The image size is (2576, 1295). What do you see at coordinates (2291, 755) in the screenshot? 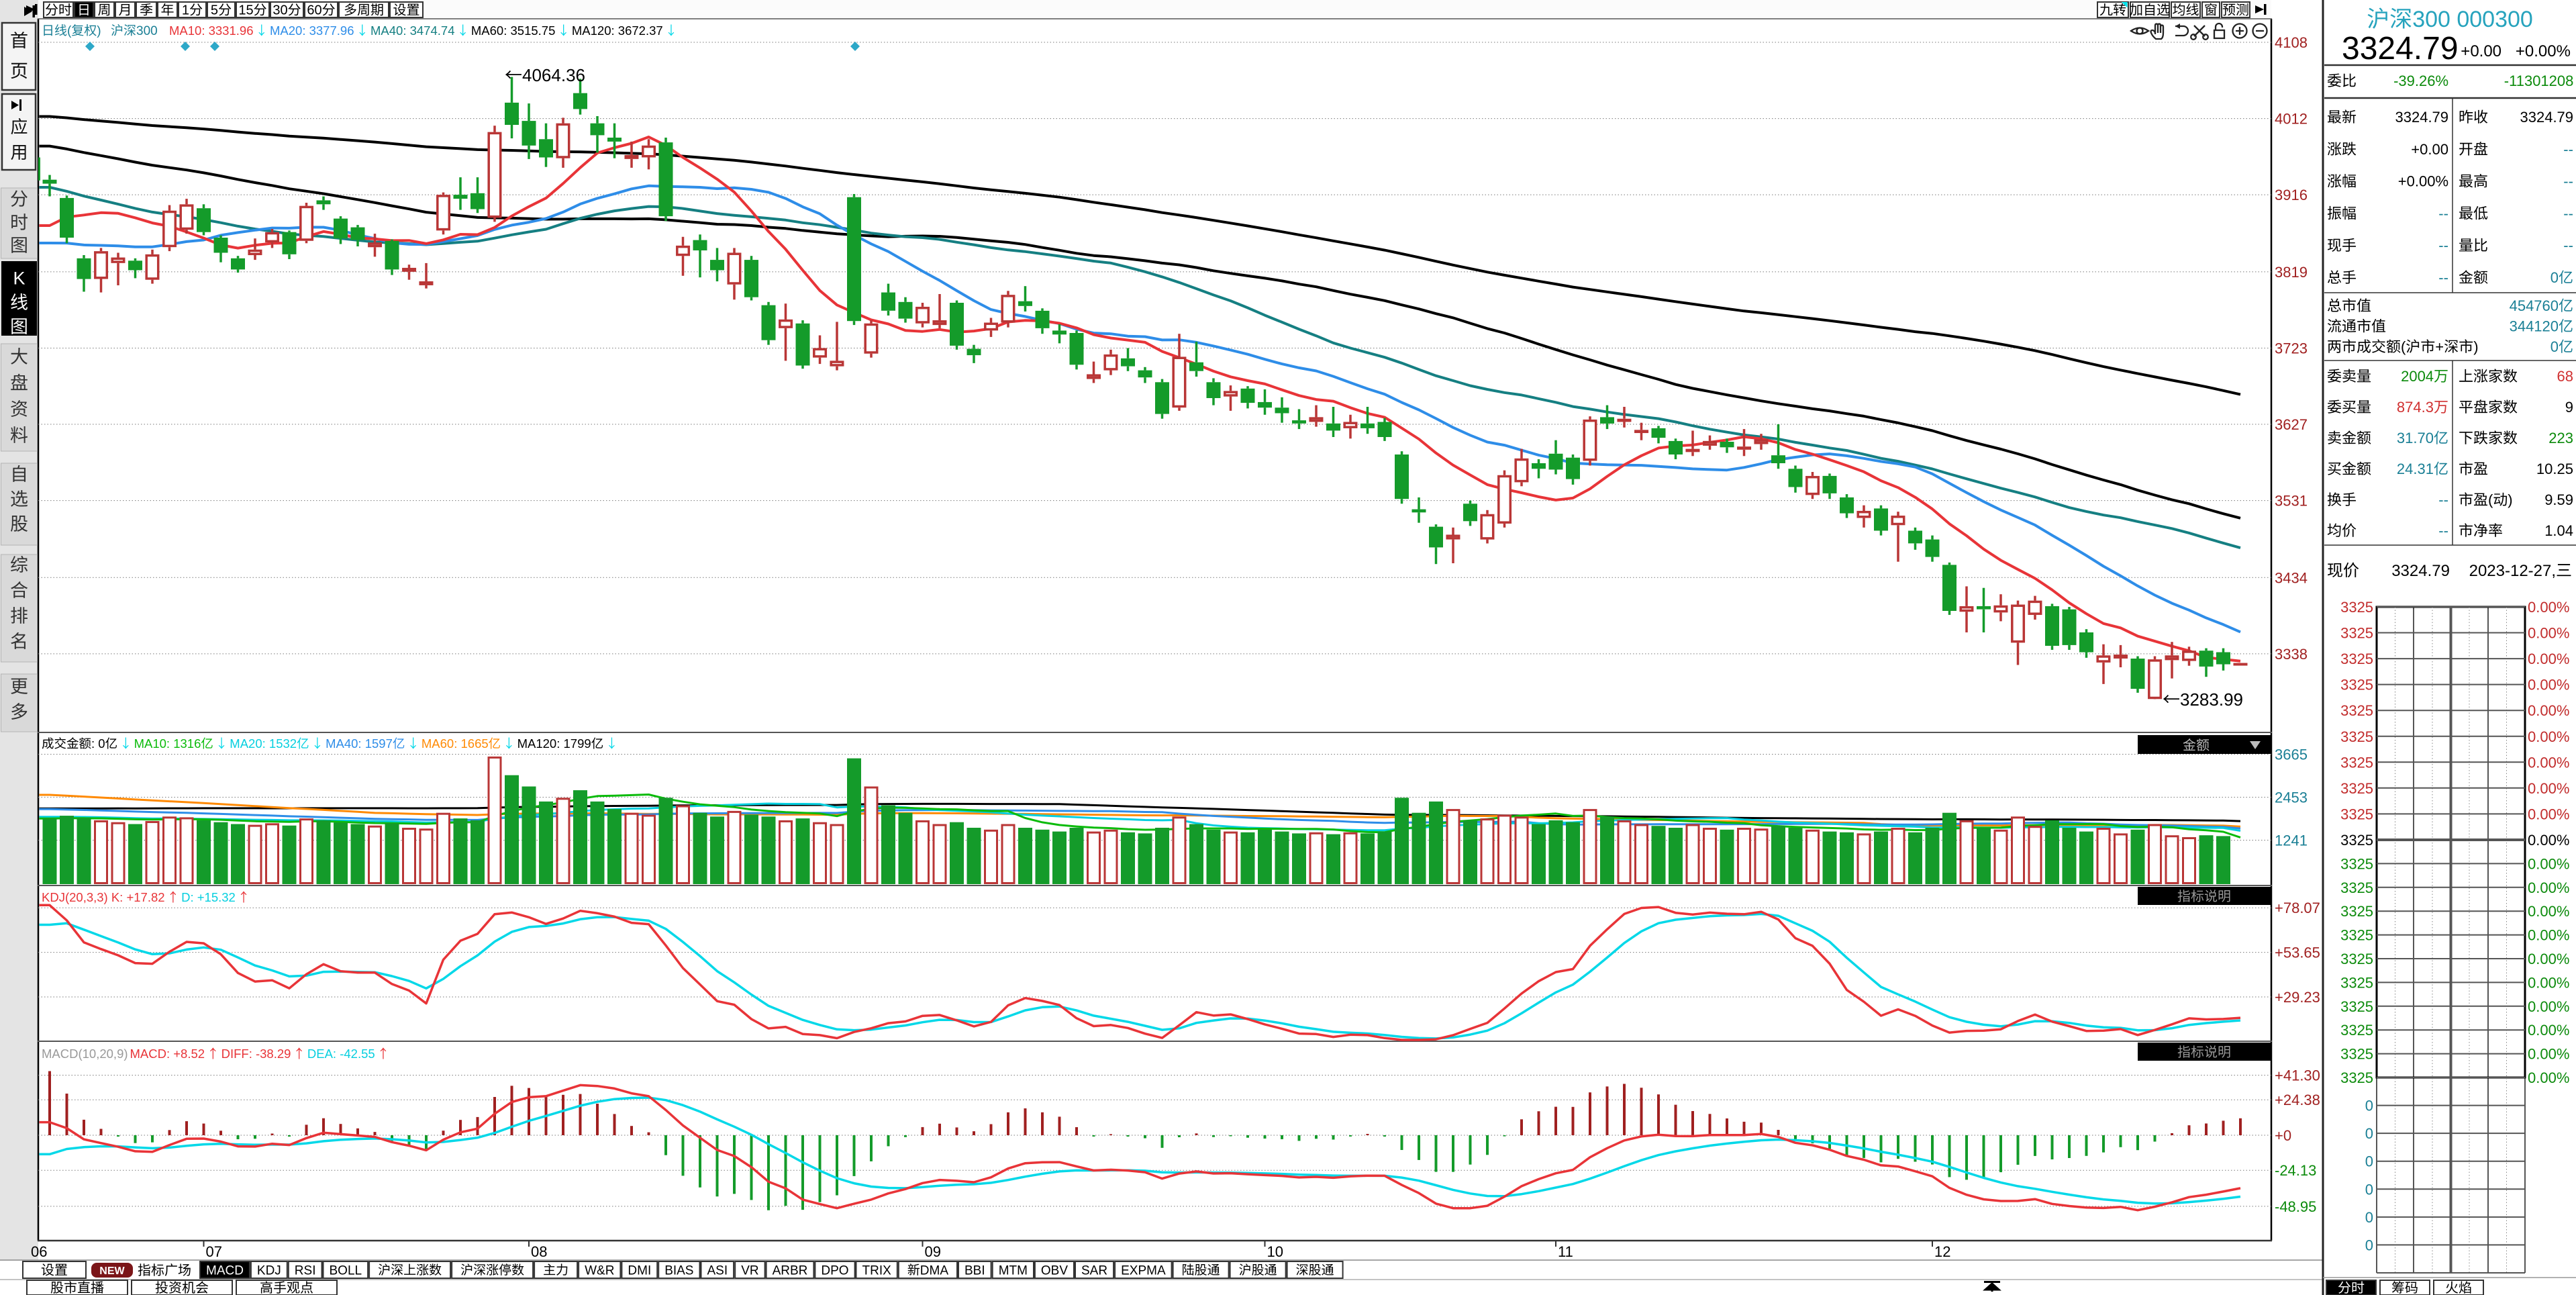
I see `svg-text: 3665` at bounding box center [2291, 755].